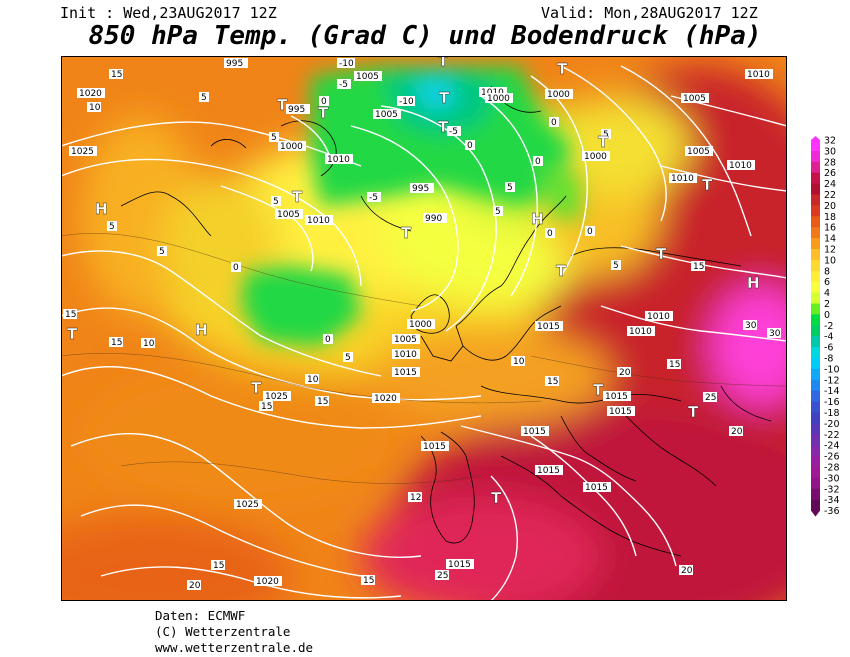 This screenshot has height=657, width=850. Describe the element at coordinates (830, 173) in the screenshot. I see `colorbar-tick-label: 26` at that location.